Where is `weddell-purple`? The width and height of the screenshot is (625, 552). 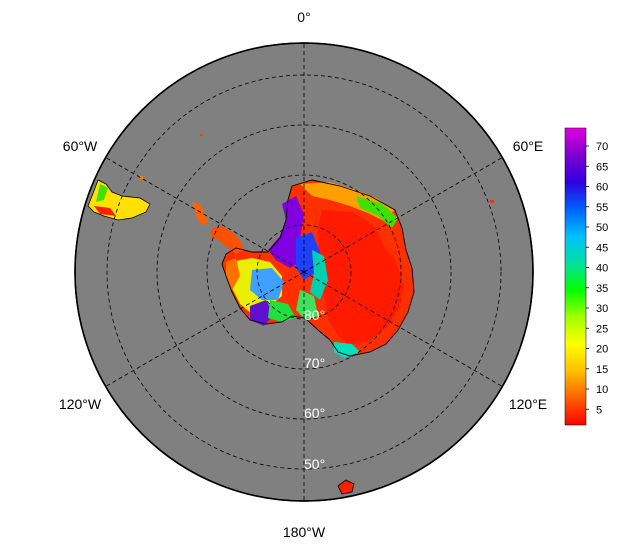
weddell-purple is located at coordinates (286, 232).